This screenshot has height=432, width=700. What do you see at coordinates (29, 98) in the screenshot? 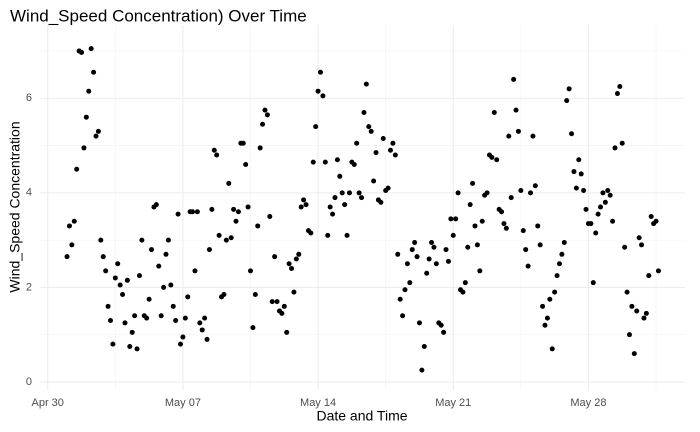
I see `y-tick-label: 6` at bounding box center [29, 98].